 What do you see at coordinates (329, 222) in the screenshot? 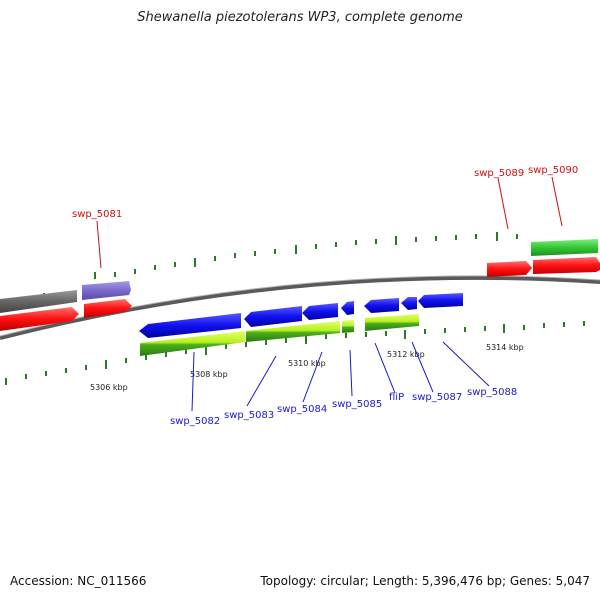
I see `top-leader-lines` at bounding box center [329, 222].